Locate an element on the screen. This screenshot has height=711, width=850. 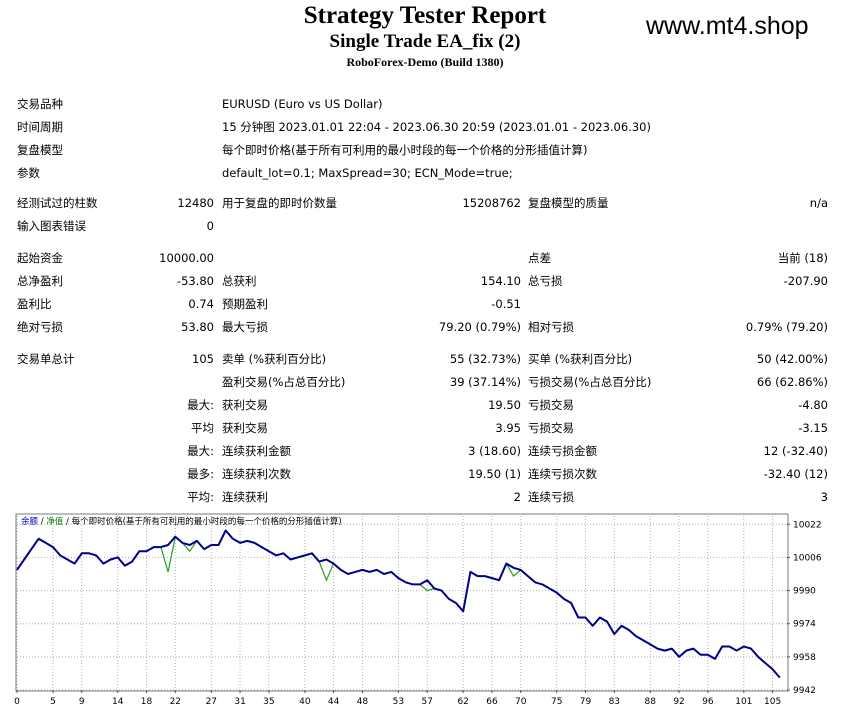
deposit-value: 10000.00 is located at coordinates (186, 258).